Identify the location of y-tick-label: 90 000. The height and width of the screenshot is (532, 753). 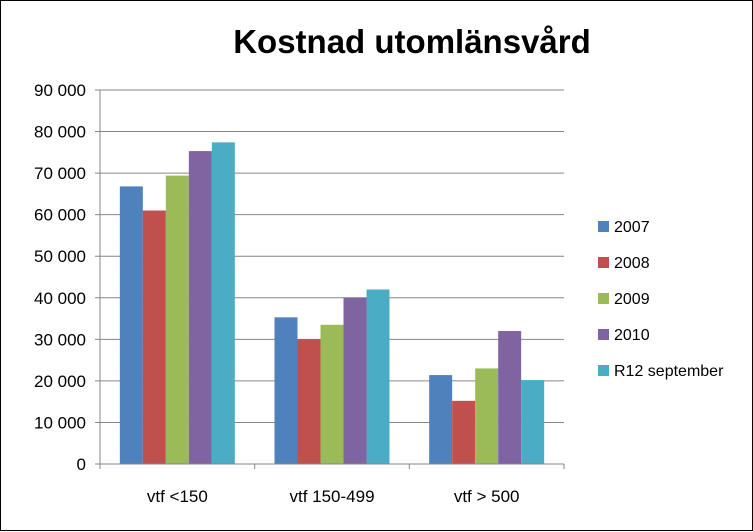
(60, 90).